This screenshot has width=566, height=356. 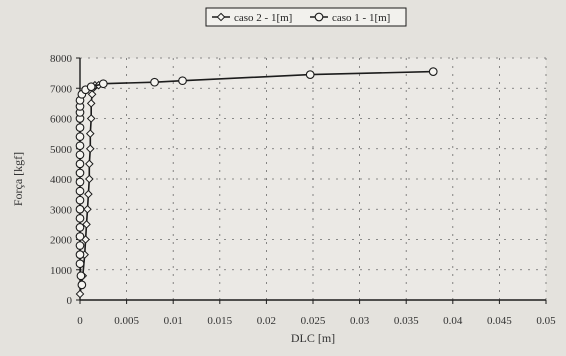 What do you see at coordinates (80, 321) in the screenshot?
I see `x-tick-label: 0` at bounding box center [80, 321].